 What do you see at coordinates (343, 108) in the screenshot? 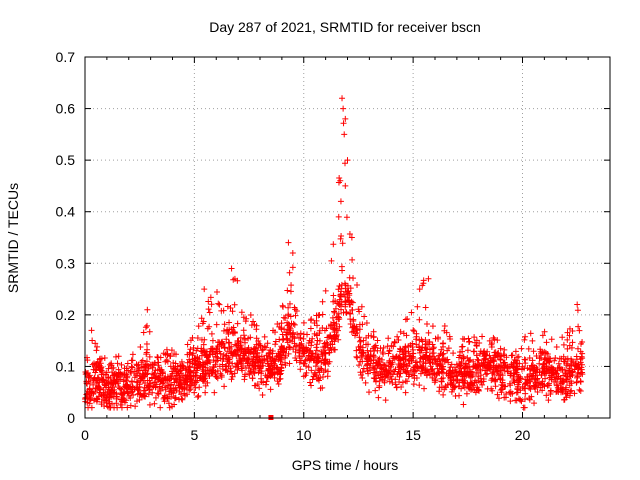
I see `data-point-outlier` at bounding box center [343, 108].